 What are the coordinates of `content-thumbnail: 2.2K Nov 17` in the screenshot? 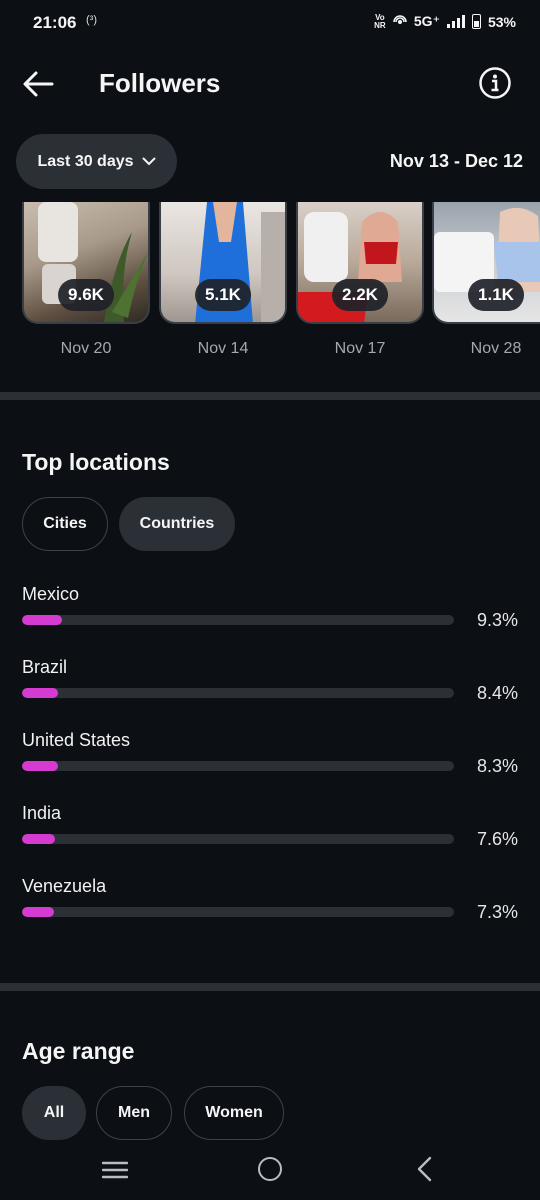 It's located at (360, 280).